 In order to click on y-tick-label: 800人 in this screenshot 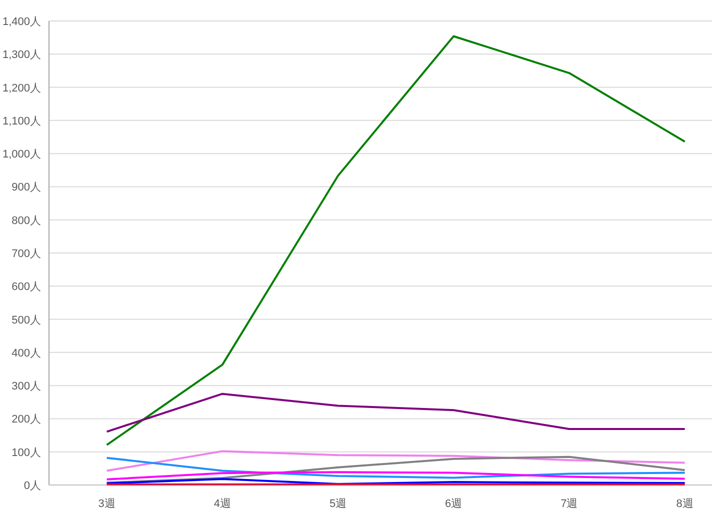, I will do `click(26, 220)`.